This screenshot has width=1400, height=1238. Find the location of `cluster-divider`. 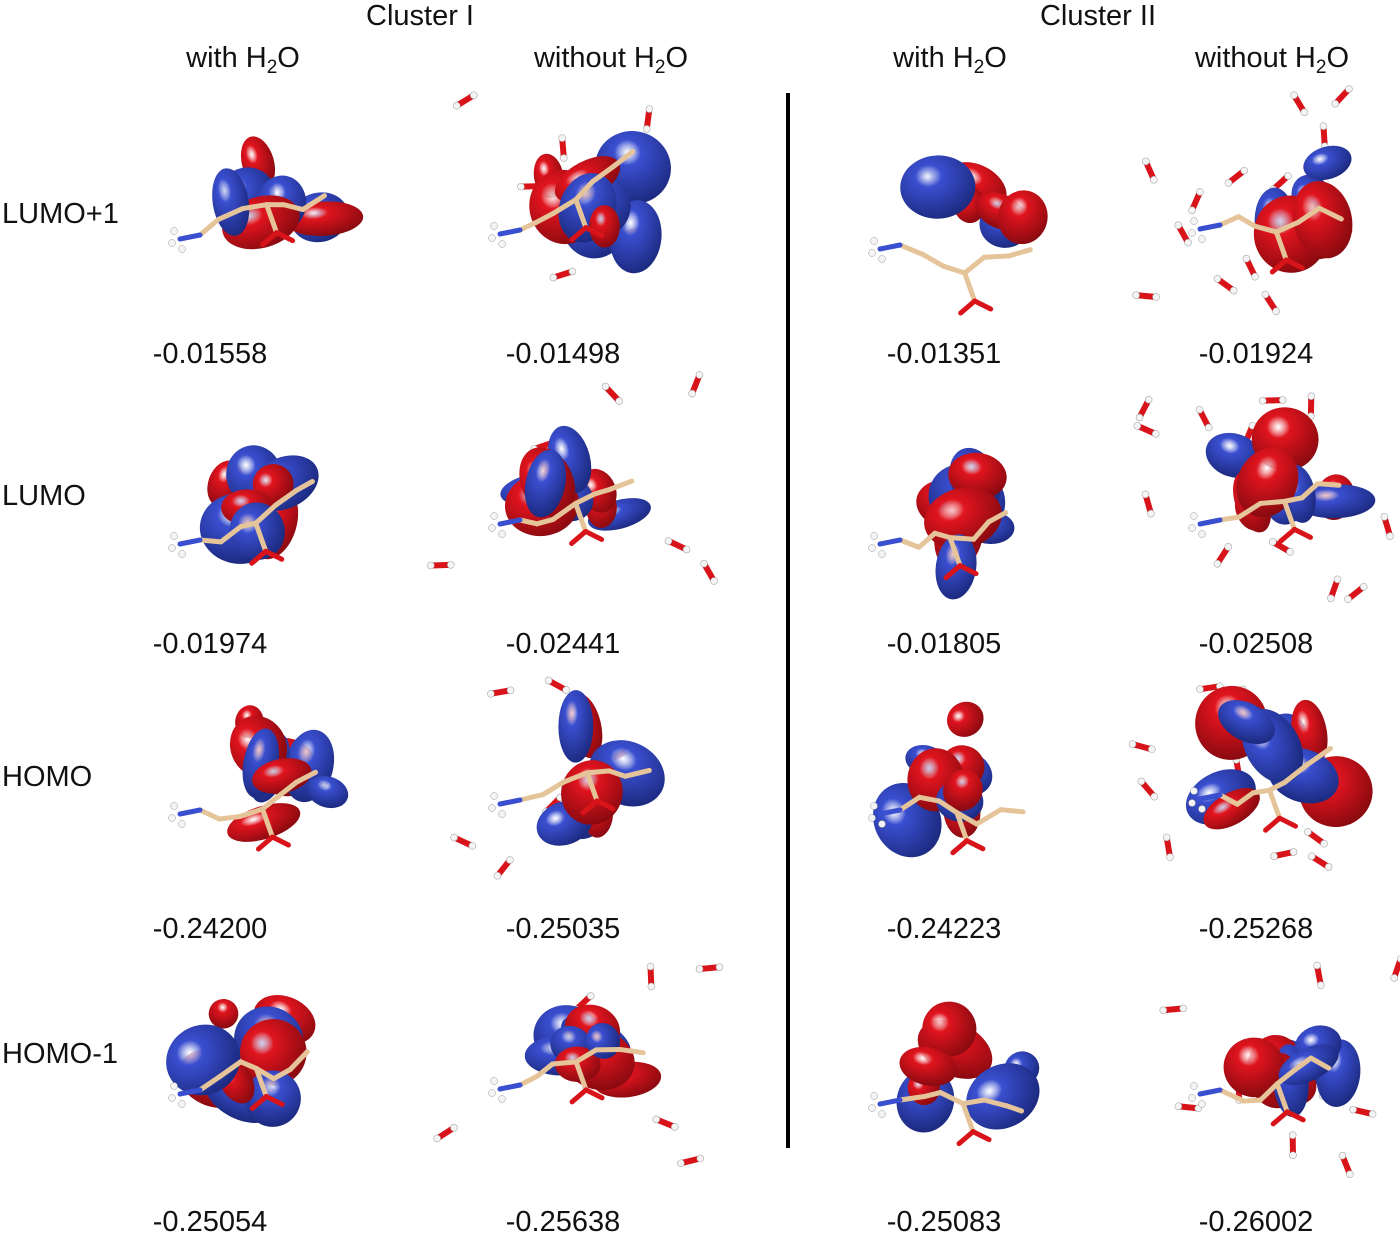

cluster-divider is located at coordinates (788, 620).